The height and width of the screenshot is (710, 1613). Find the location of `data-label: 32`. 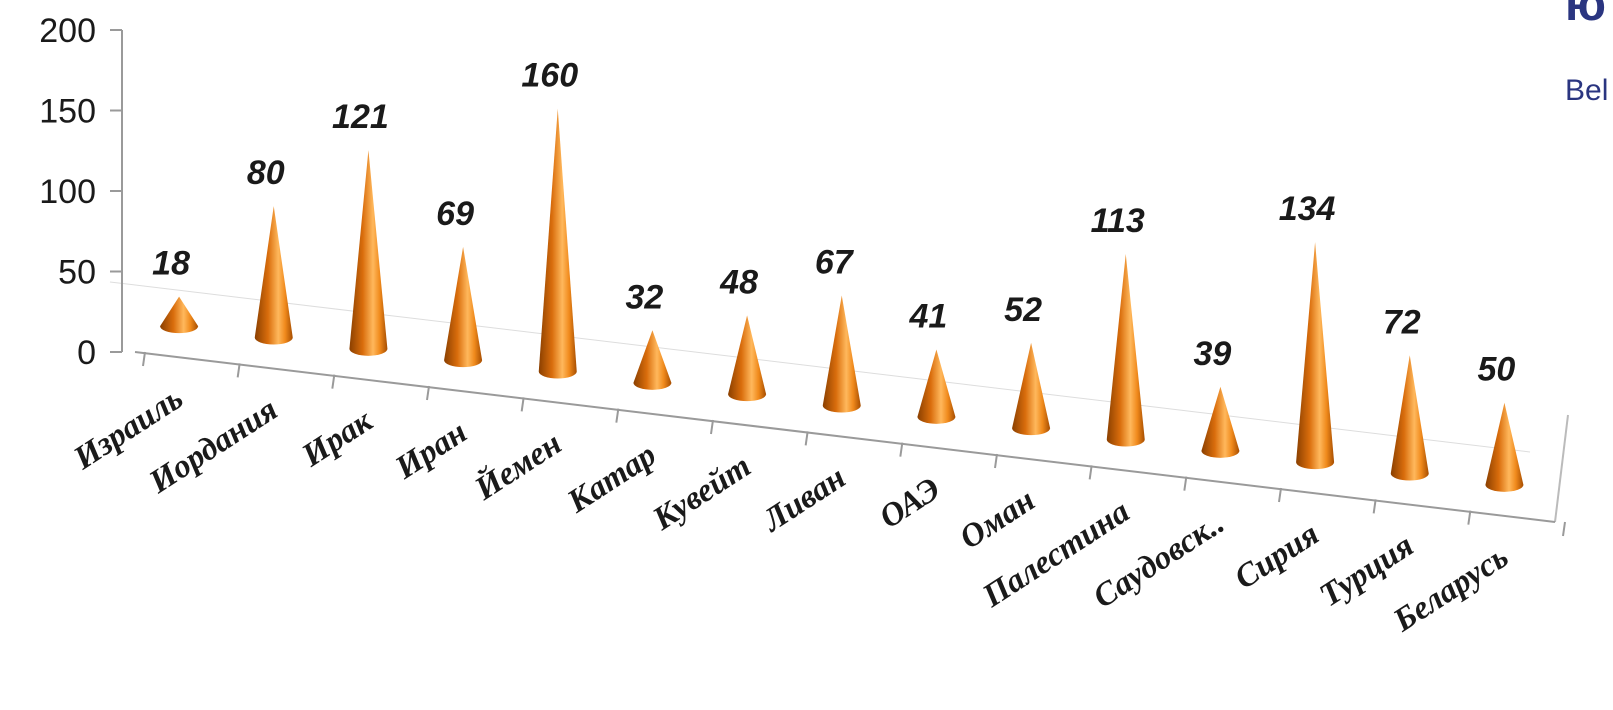

data-label: 32 is located at coordinates (645, 297).